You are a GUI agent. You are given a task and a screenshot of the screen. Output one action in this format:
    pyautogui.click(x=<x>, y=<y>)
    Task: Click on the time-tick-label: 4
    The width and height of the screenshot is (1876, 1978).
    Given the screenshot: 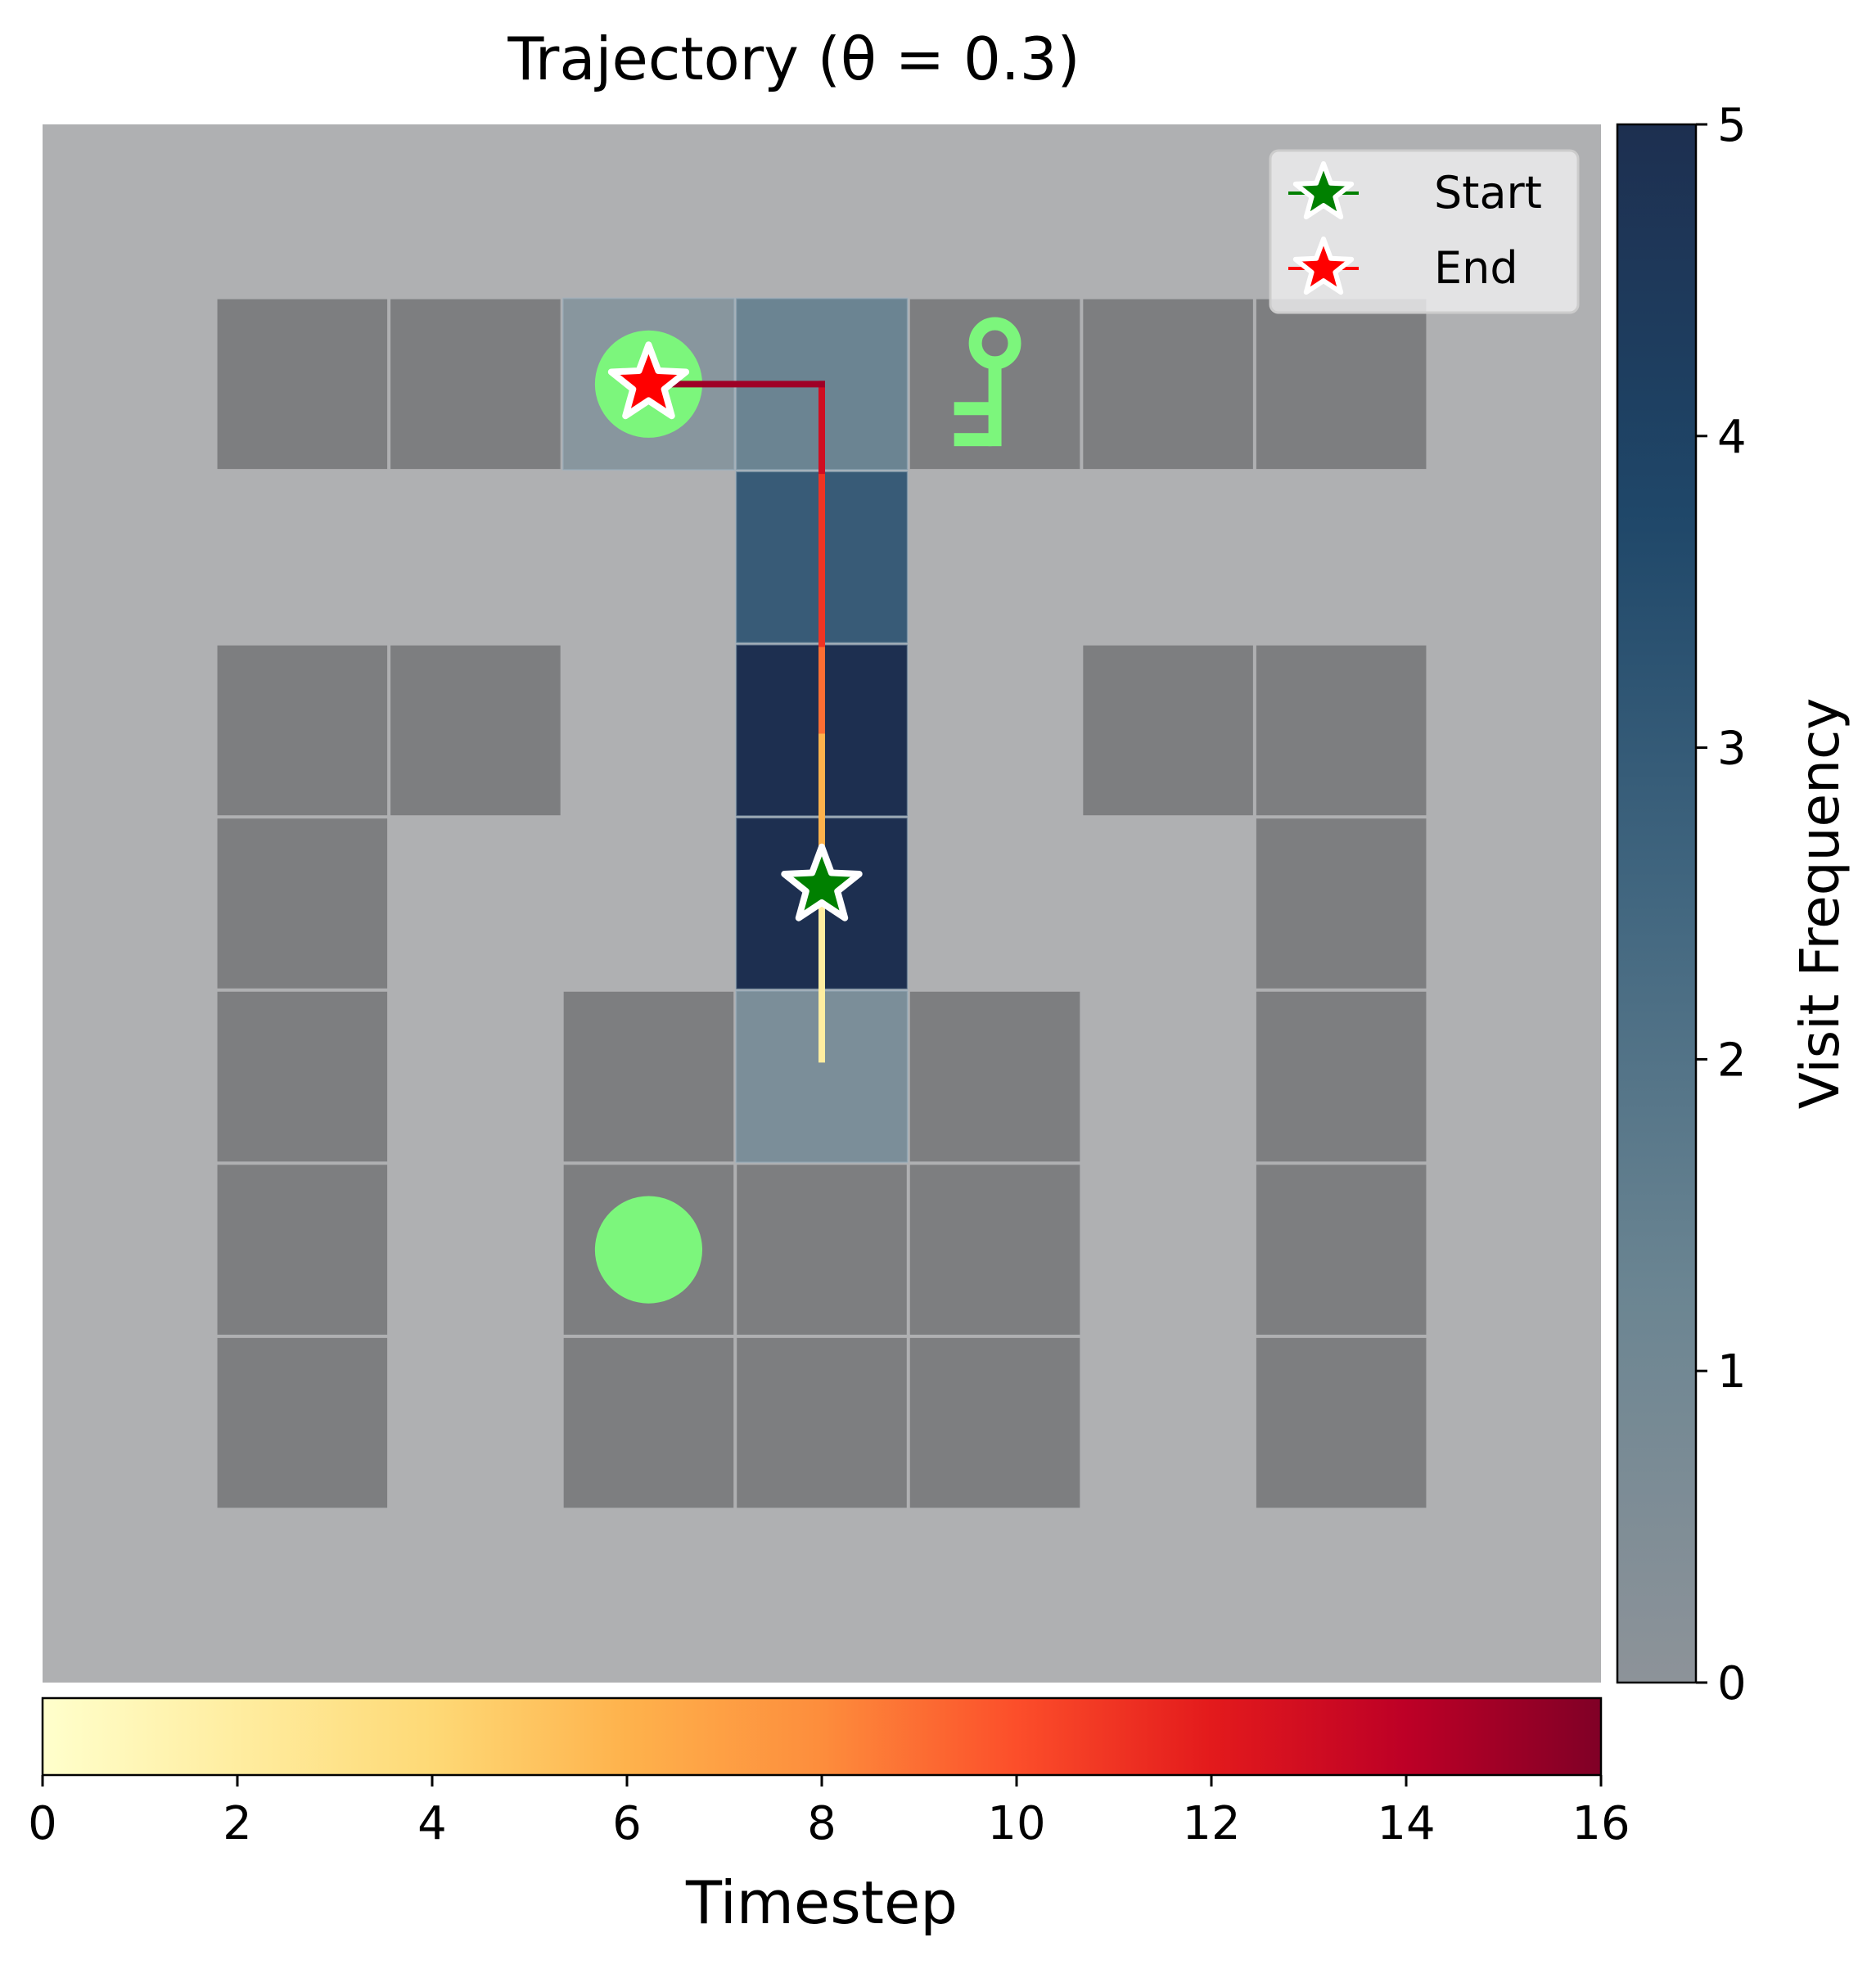 What is the action you would take?
    pyautogui.click(x=432, y=1823)
    